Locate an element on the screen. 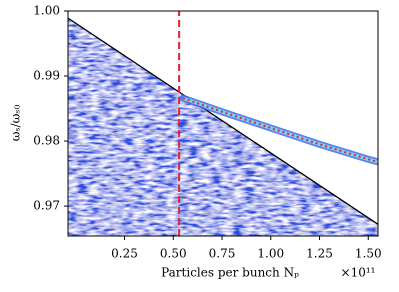 The width and height of the screenshot is (399, 292). x-axis-label: Particles per bunch Nₚ is located at coordinates (230, 273).